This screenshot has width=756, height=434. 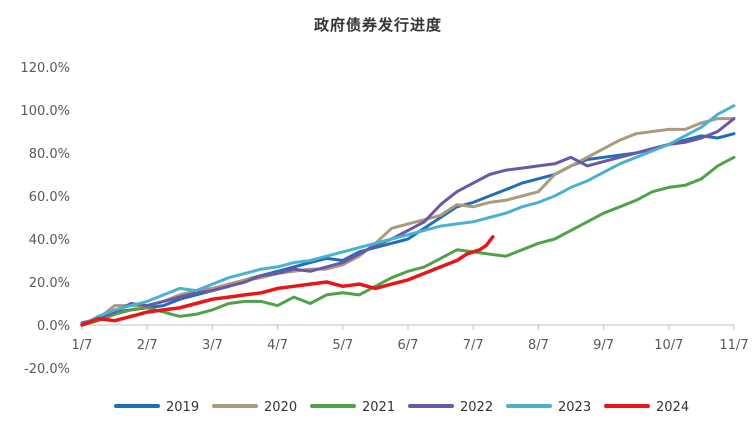 I want to click on legend-item-2022: 2022, so click(x=450, y=407).